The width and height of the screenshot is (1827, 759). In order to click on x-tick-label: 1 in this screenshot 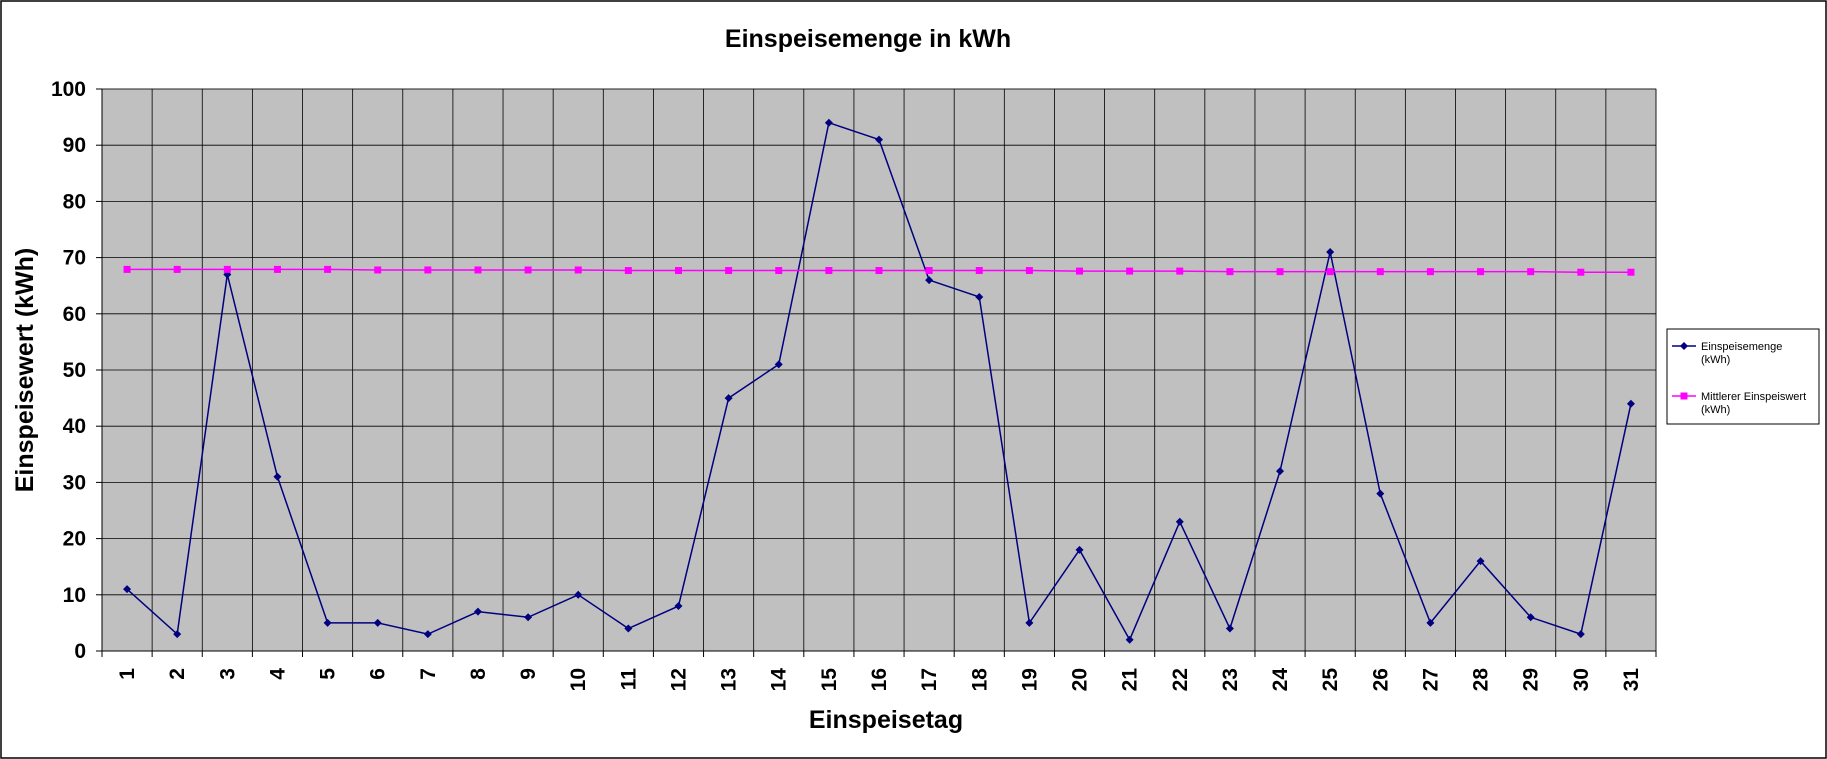, I will do `click(127, 674)`.